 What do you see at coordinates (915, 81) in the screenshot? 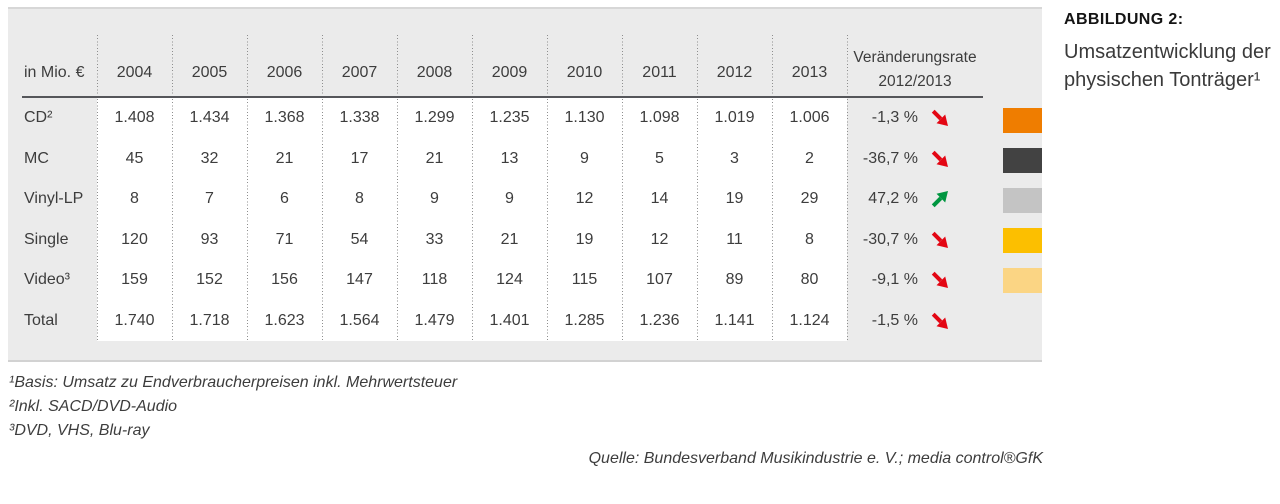
I see `change-rate-header-line2: 2012/2013` at bounding box center [915, 81].